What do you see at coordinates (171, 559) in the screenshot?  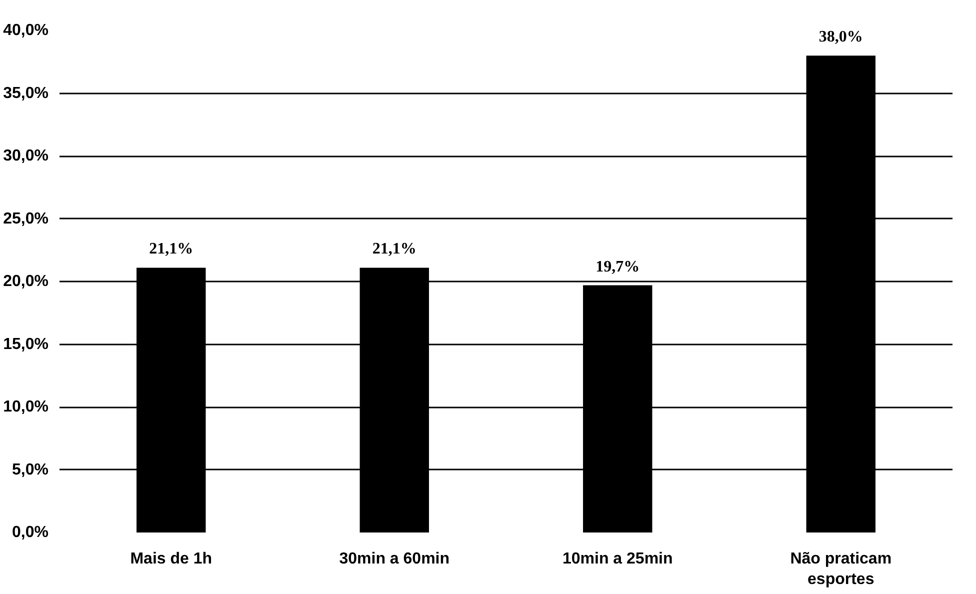 I see `x-tick-label: Mais de 1h` at bounding box center [171, 559].